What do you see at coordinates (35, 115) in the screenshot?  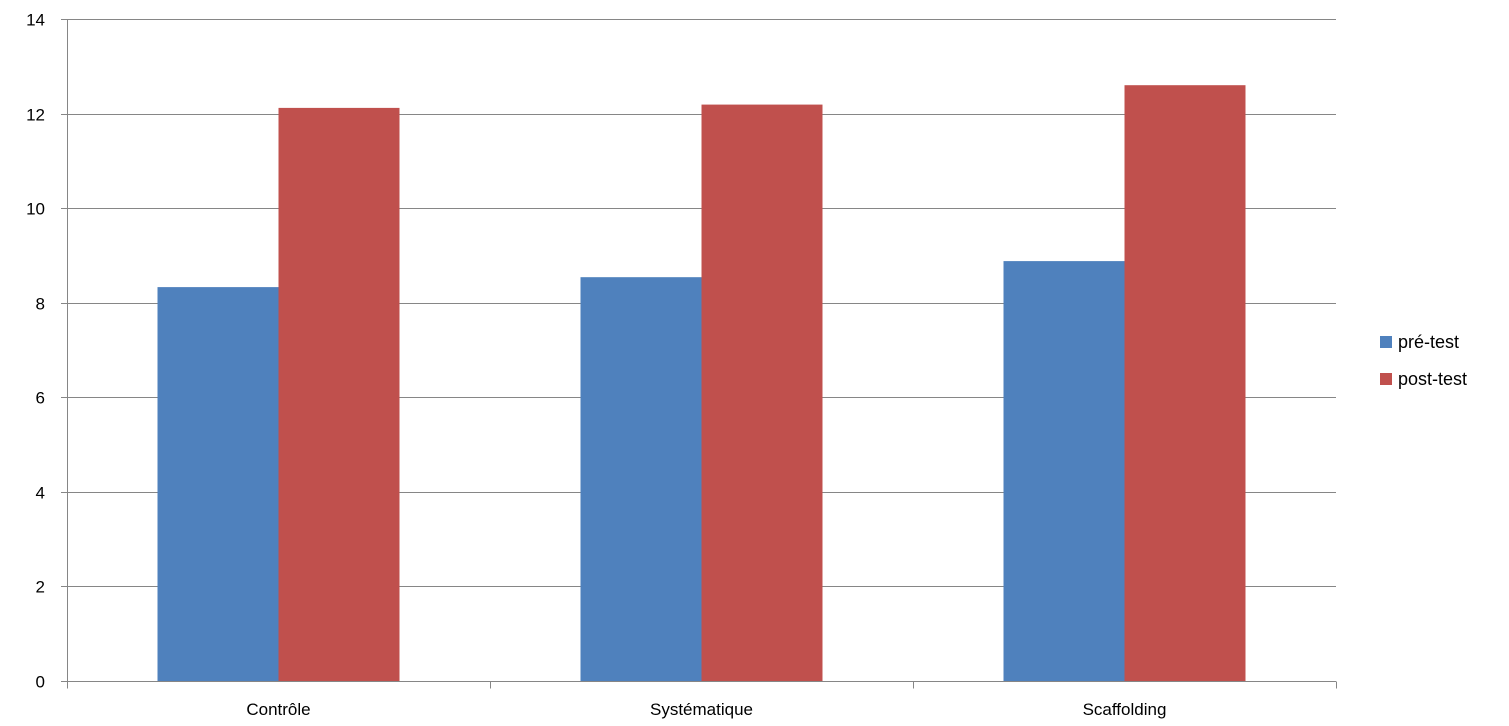 I see `y-tick-label: 12` at bounding box center [35, 115].